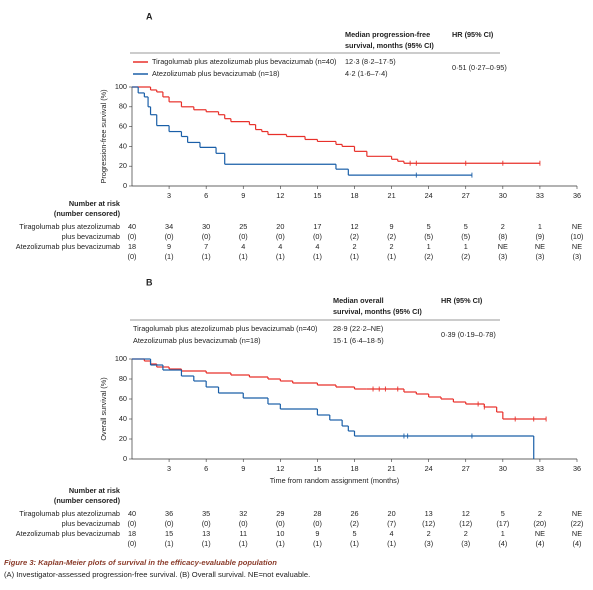  What do you see at coordinates (169, 533) in the screenshot?
I see `at-risk-count: 15` at bounding box center [169, 533].